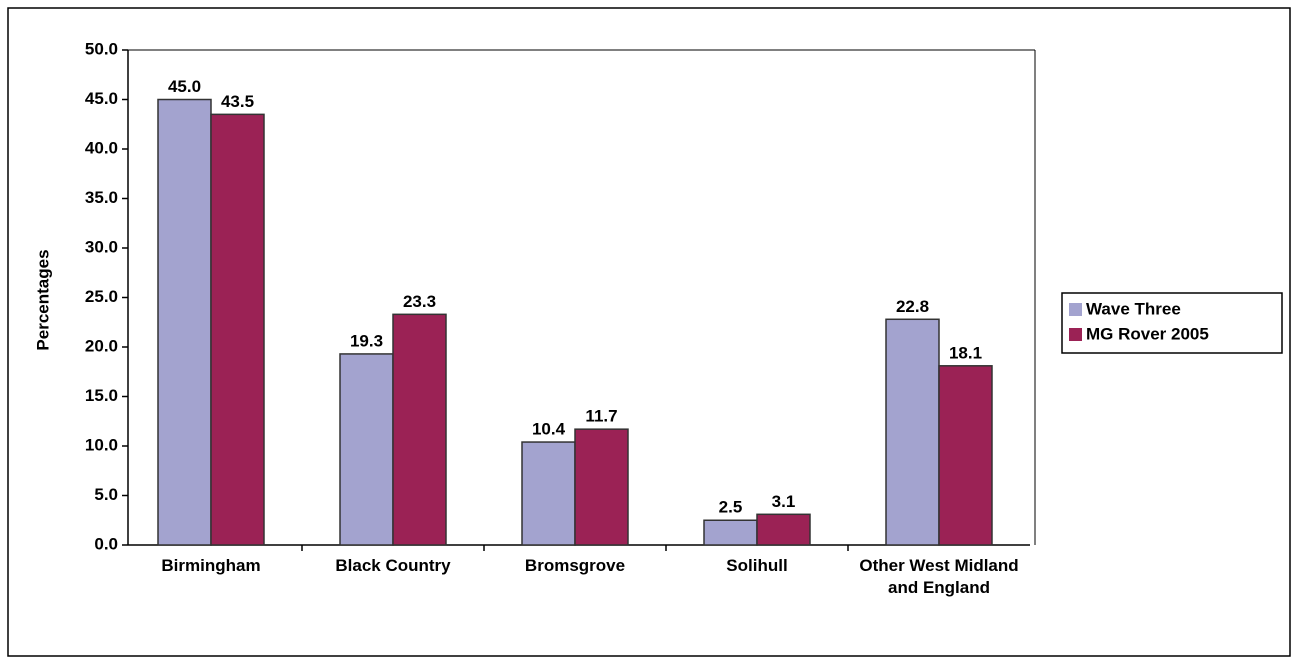 The image size is (1299, 661). What do you see at coordinates (101, 444) in the screenshot?
I see `y-tick-label: 10.0` at bounding box center [101, 444].